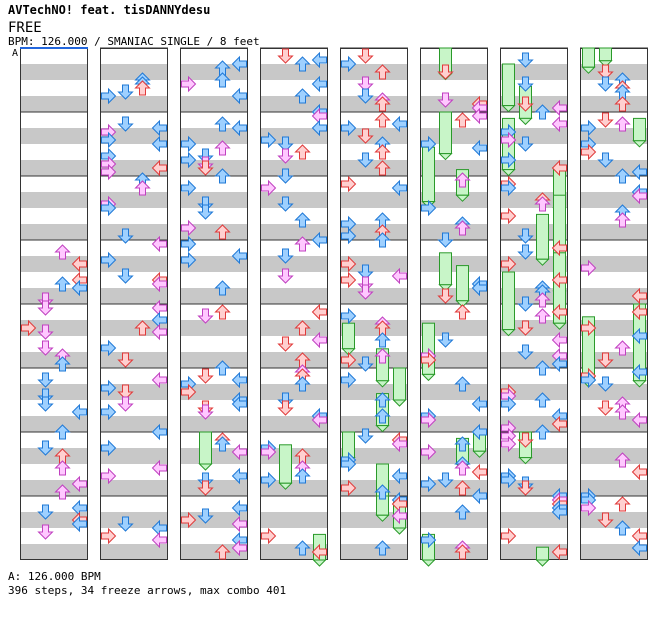 This screenshot has height=620, width=672. Describe the element at coordinates (109, 10) in the screenshot. I see `song-title: AVTechNO! feat. tisDANNYdesu` at that location.